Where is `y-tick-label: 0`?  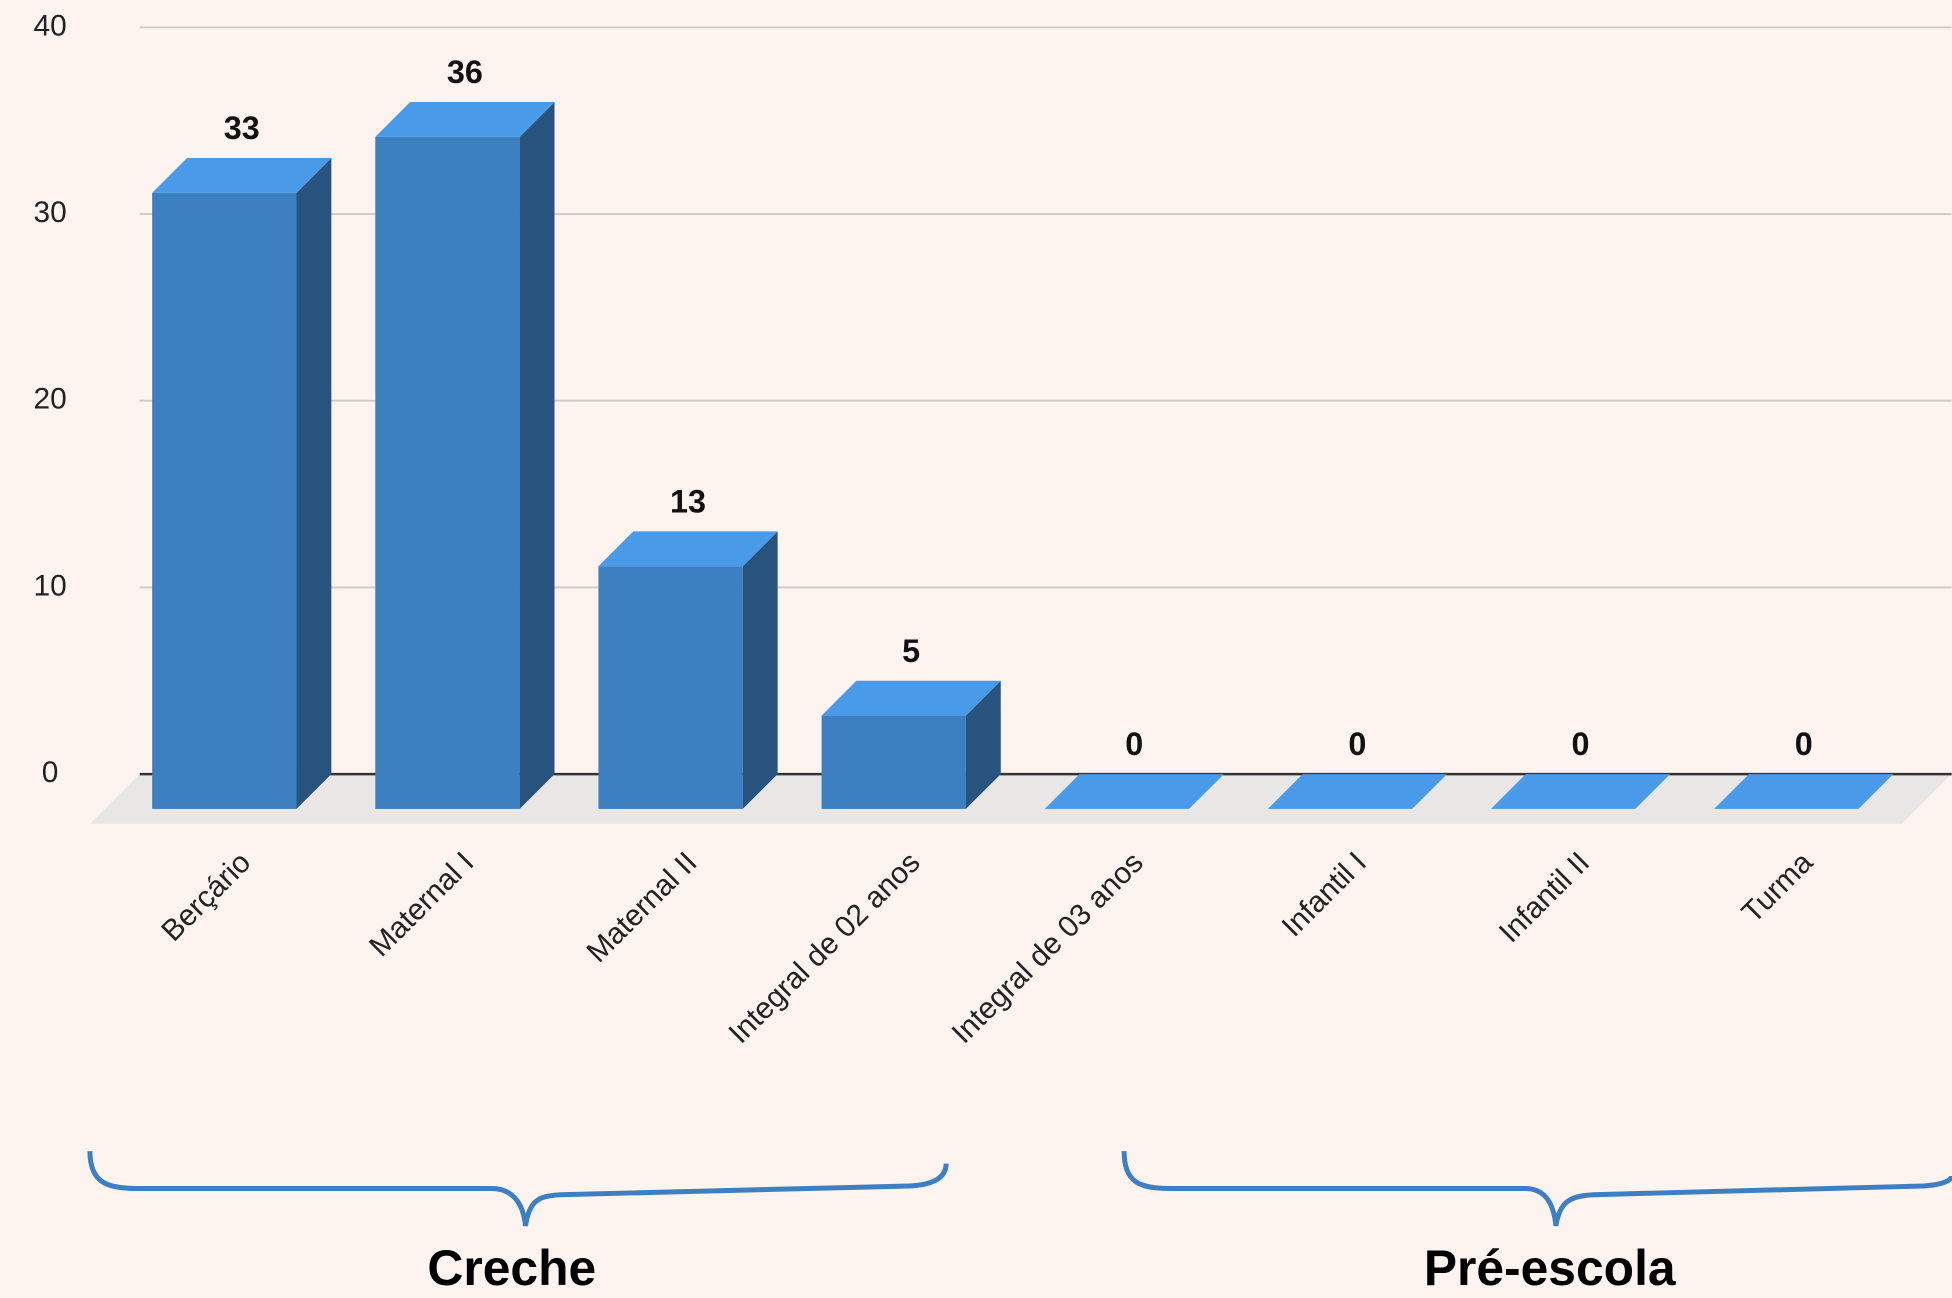
y-tick-label: 0 is located at coordinates (50, 772).